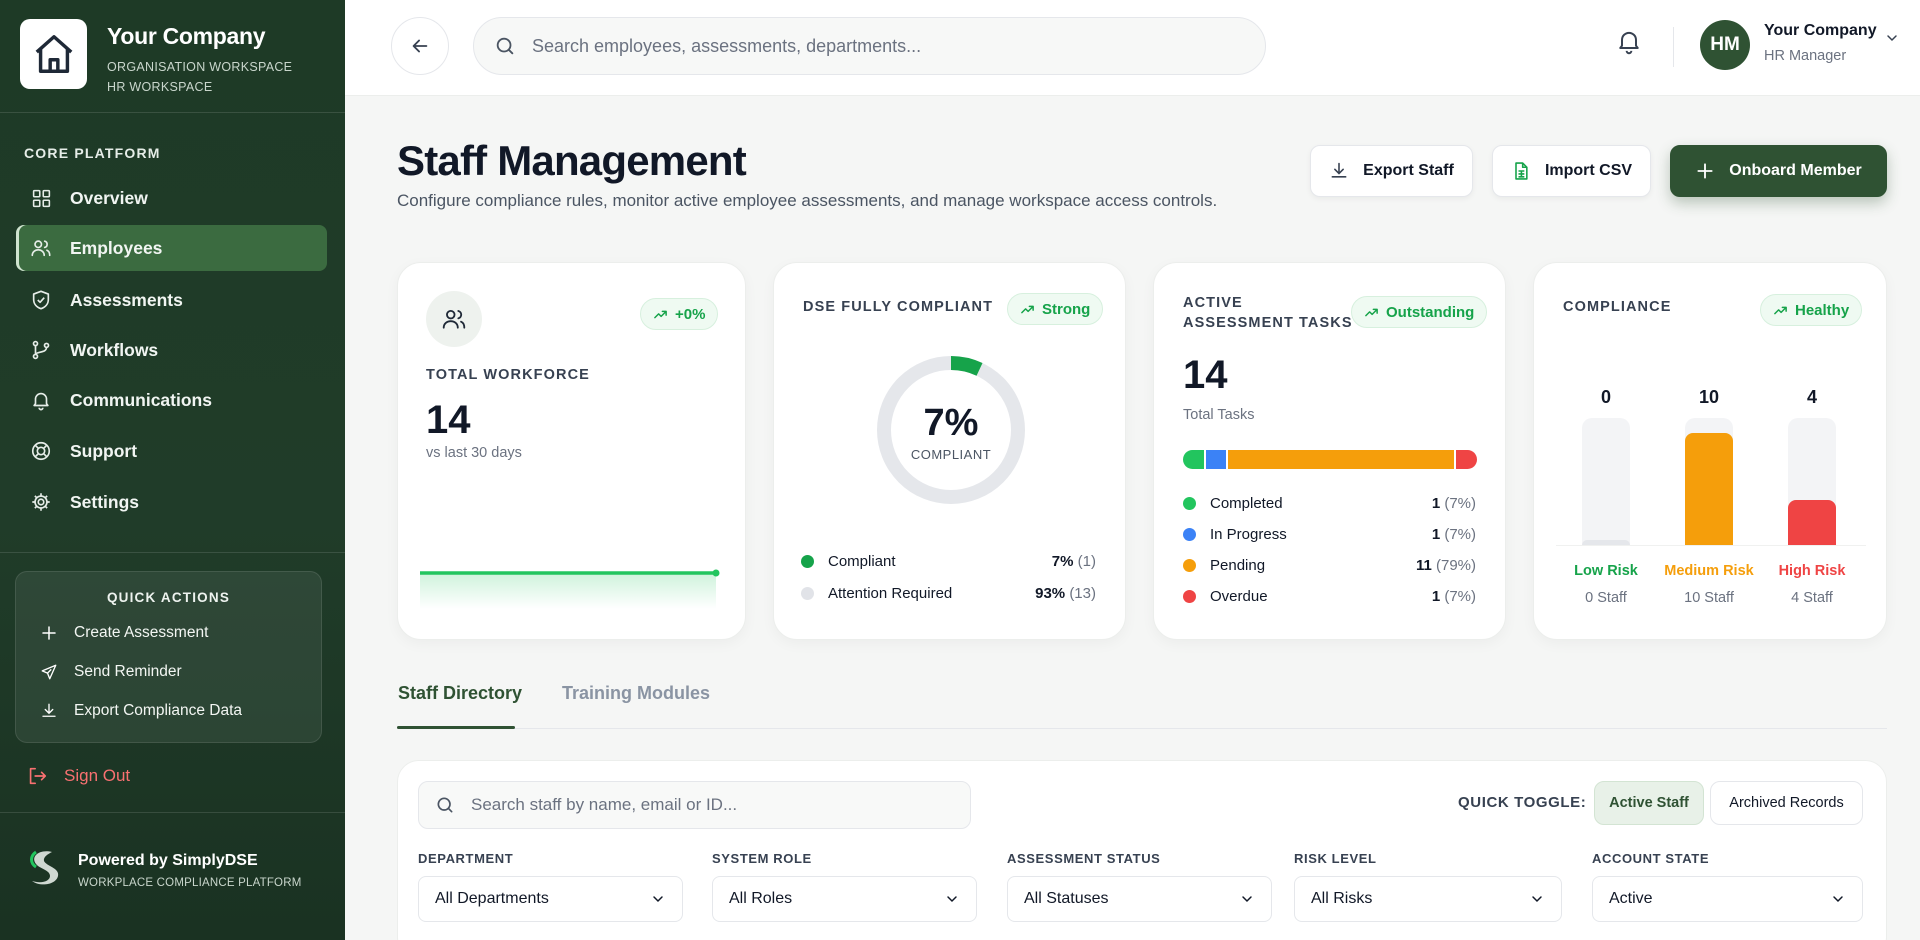  Describe the element at coordinates (1617, 307) in the screenshot. I see `compliance-label: COMPLIANCE` at that location.